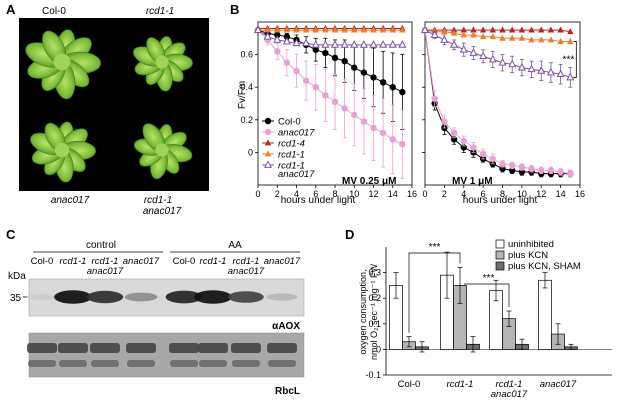  What do you see at coordinates (42, 261) in the screenshot?
I see `lane-label: Col-0` at bounding box center [42, 261].